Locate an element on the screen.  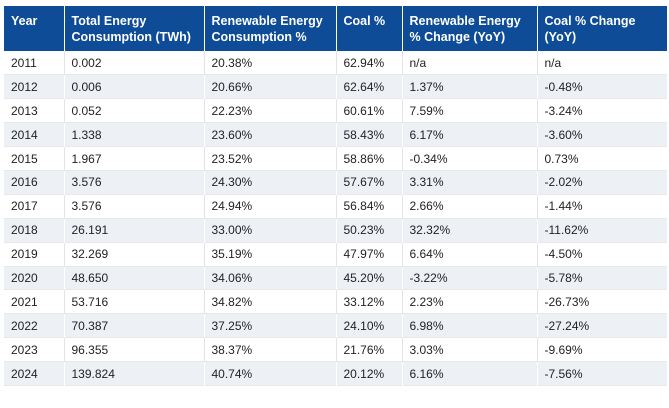
cell-total-energy: 0.006 is located at coordinates (133, 86).